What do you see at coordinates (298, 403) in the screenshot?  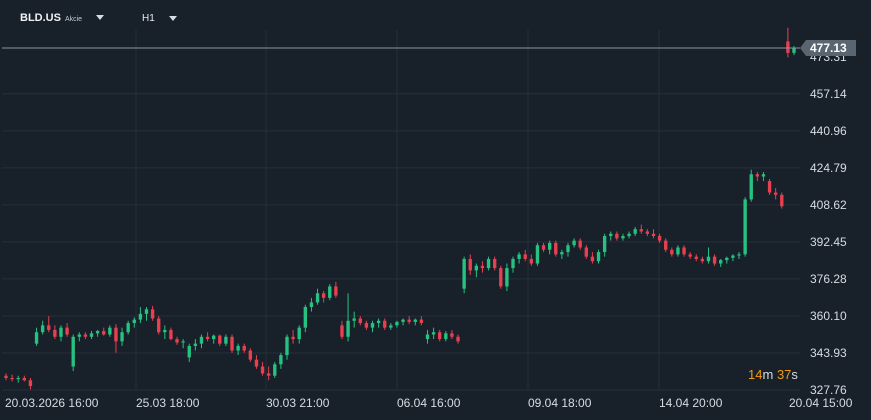 I see `x-tick-label: 30.03 21:00` at bounding box center [298, 403].